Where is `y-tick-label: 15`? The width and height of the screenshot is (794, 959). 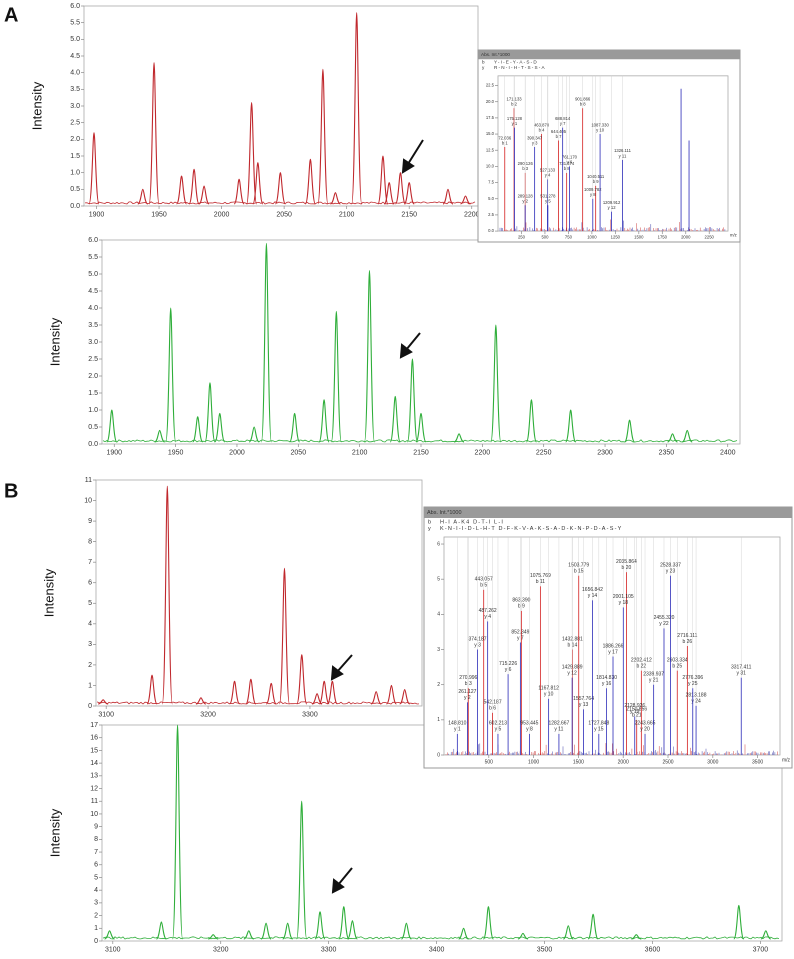 y-tick-label: 15 is located at coordinates (94, 750).